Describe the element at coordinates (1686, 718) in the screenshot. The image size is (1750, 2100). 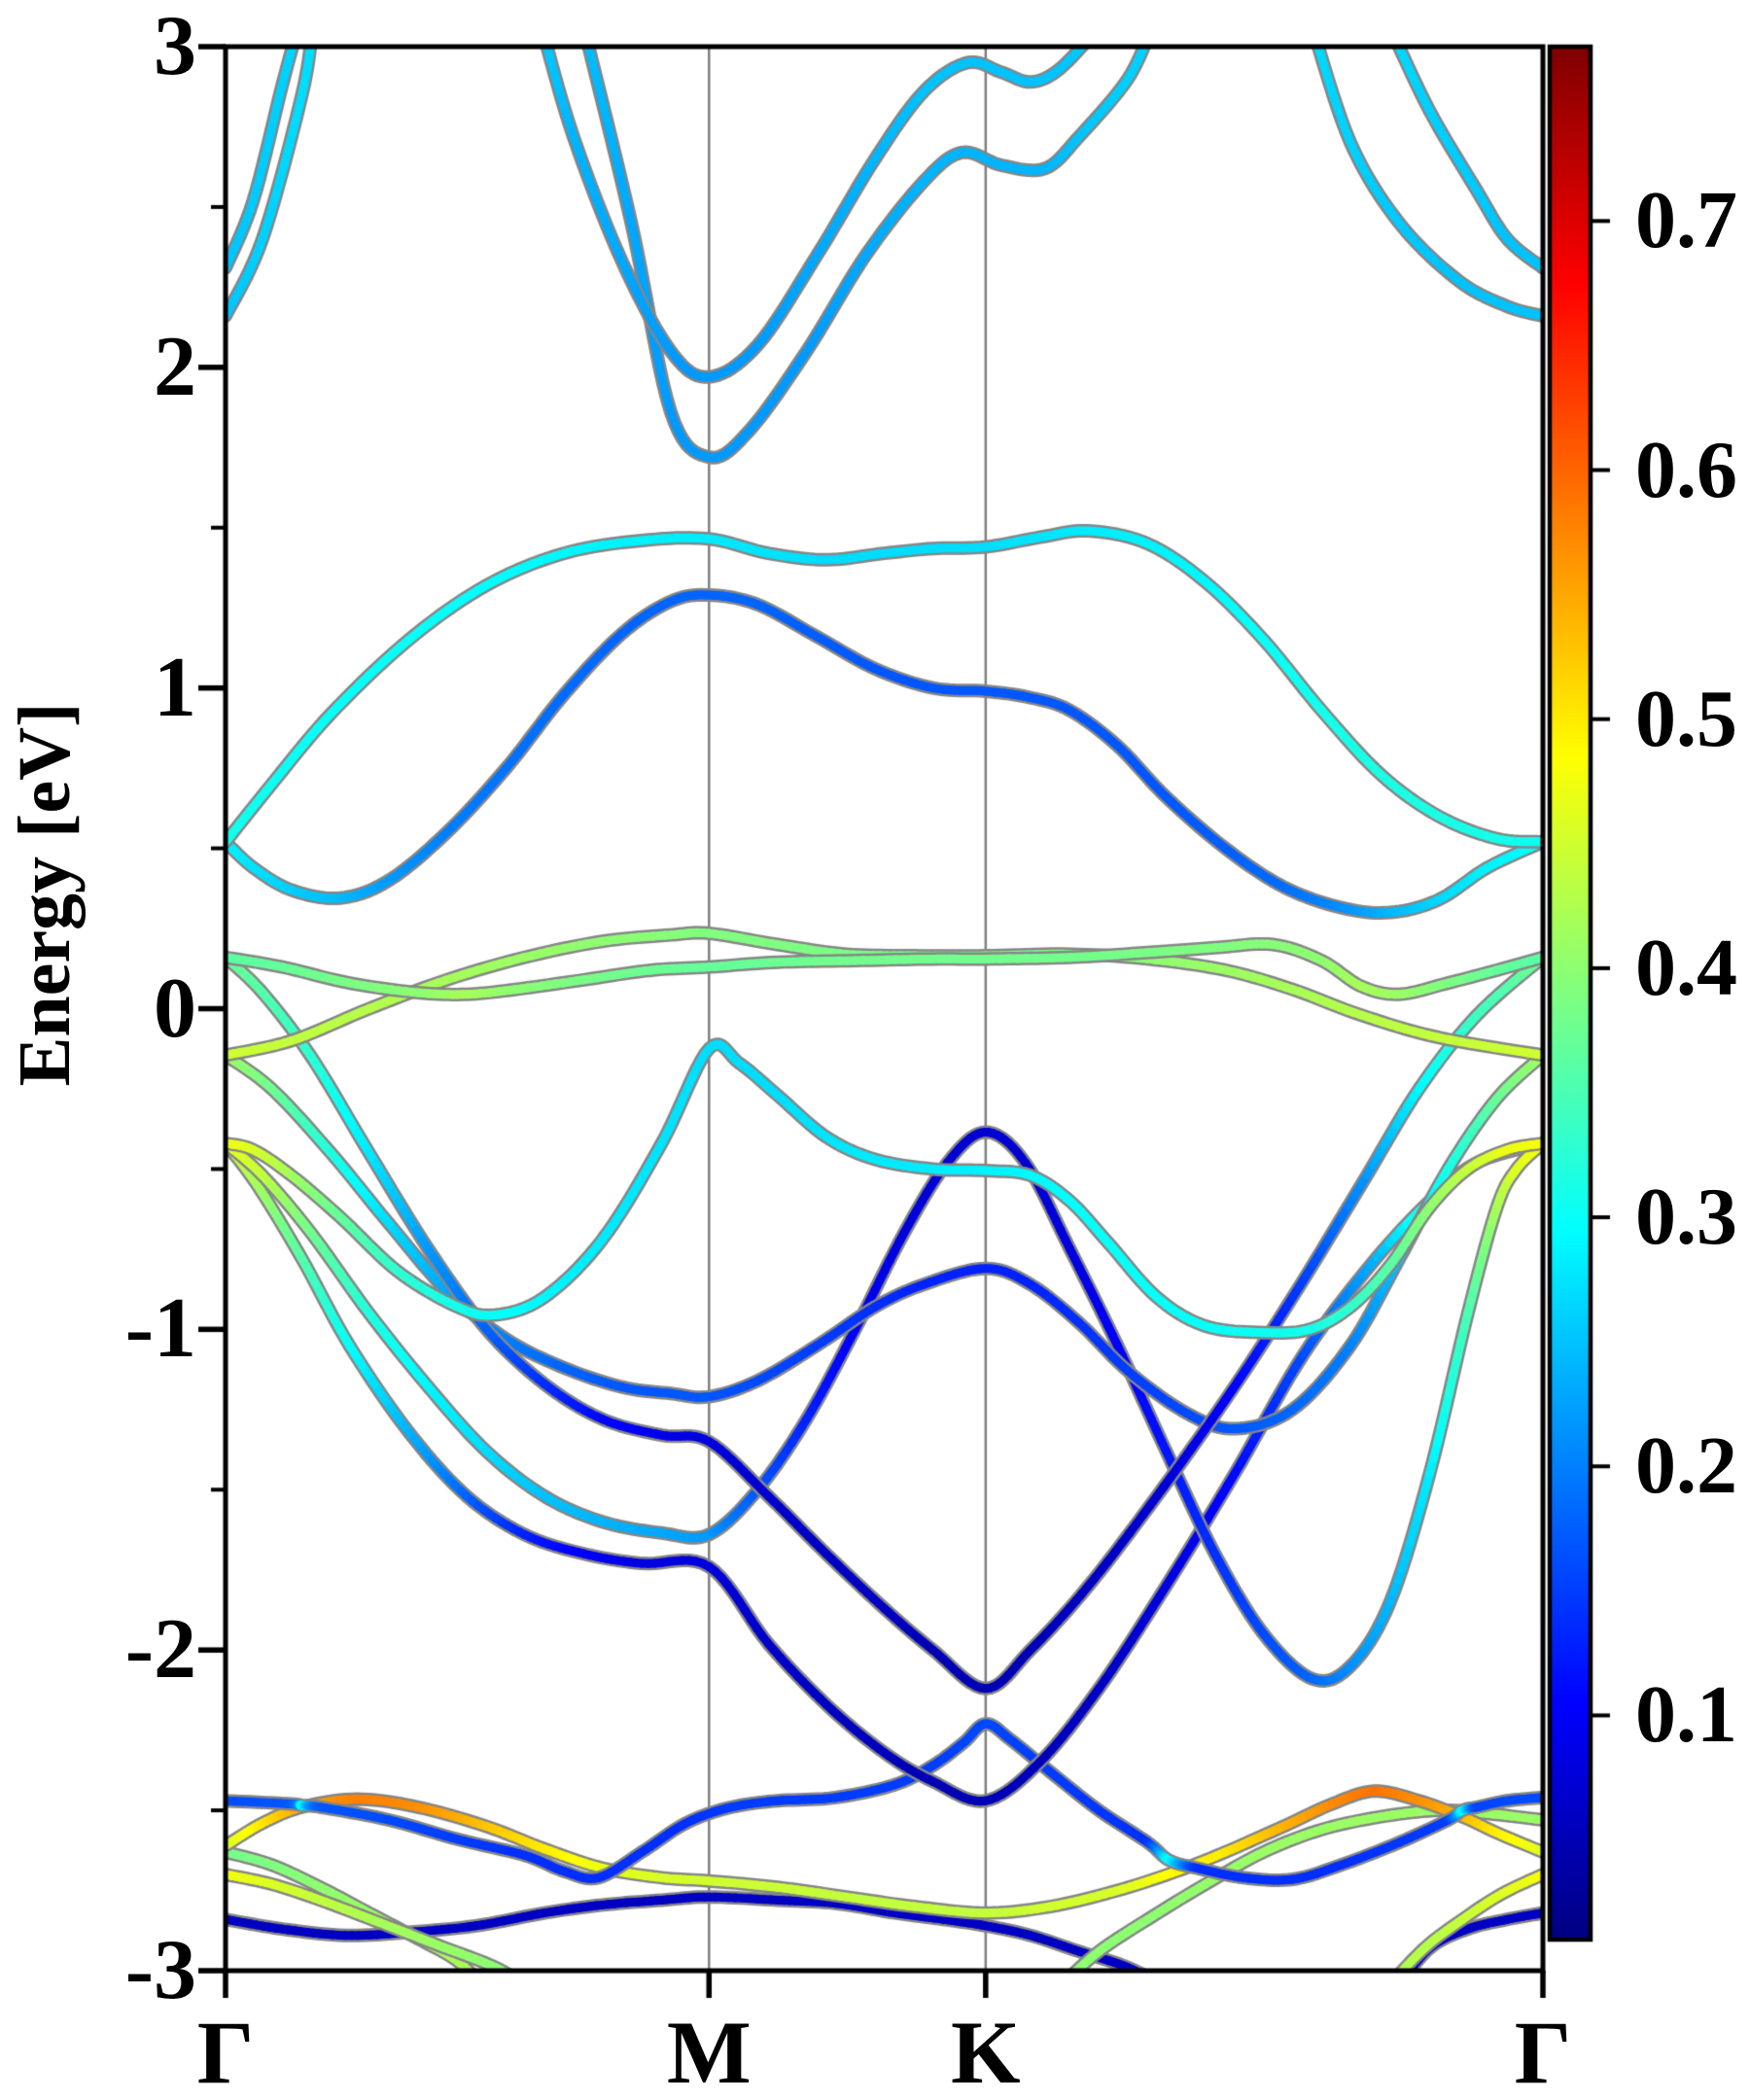
I see `colorbar-tick-label: 0.5` at that location.